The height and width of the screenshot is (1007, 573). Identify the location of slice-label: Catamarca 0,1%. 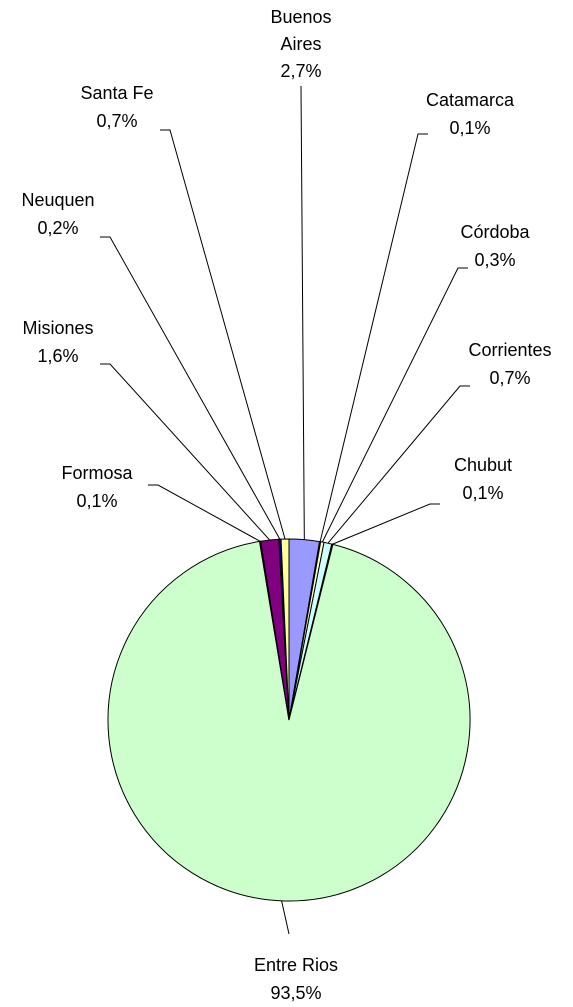
(470, 114).